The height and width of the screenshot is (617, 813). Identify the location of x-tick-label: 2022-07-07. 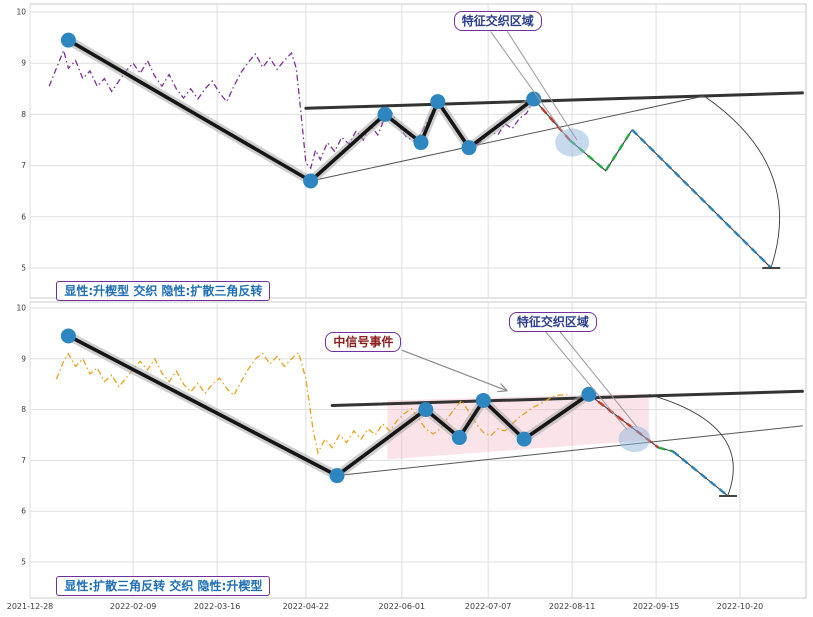
(488, 606).